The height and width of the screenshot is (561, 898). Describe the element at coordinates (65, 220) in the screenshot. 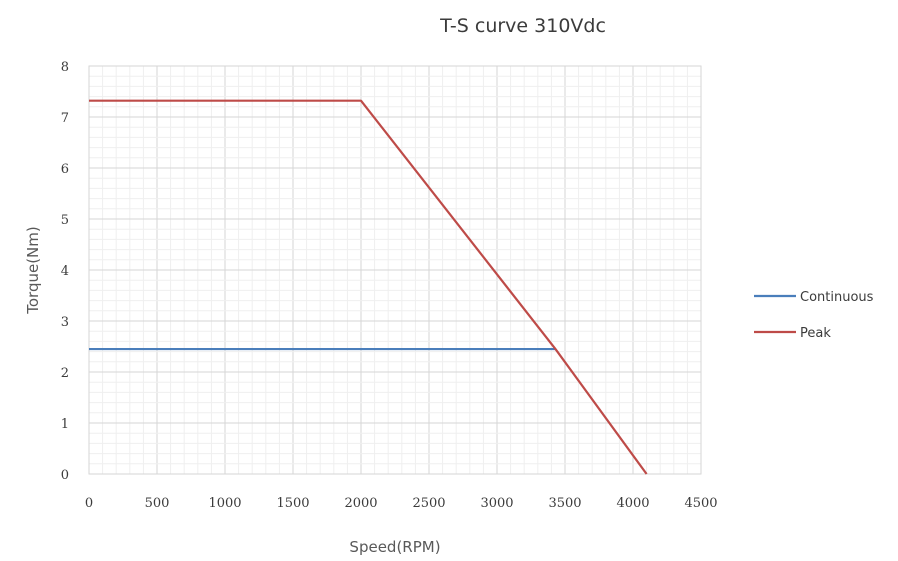

I see `y-tick-label: 5` at that location.